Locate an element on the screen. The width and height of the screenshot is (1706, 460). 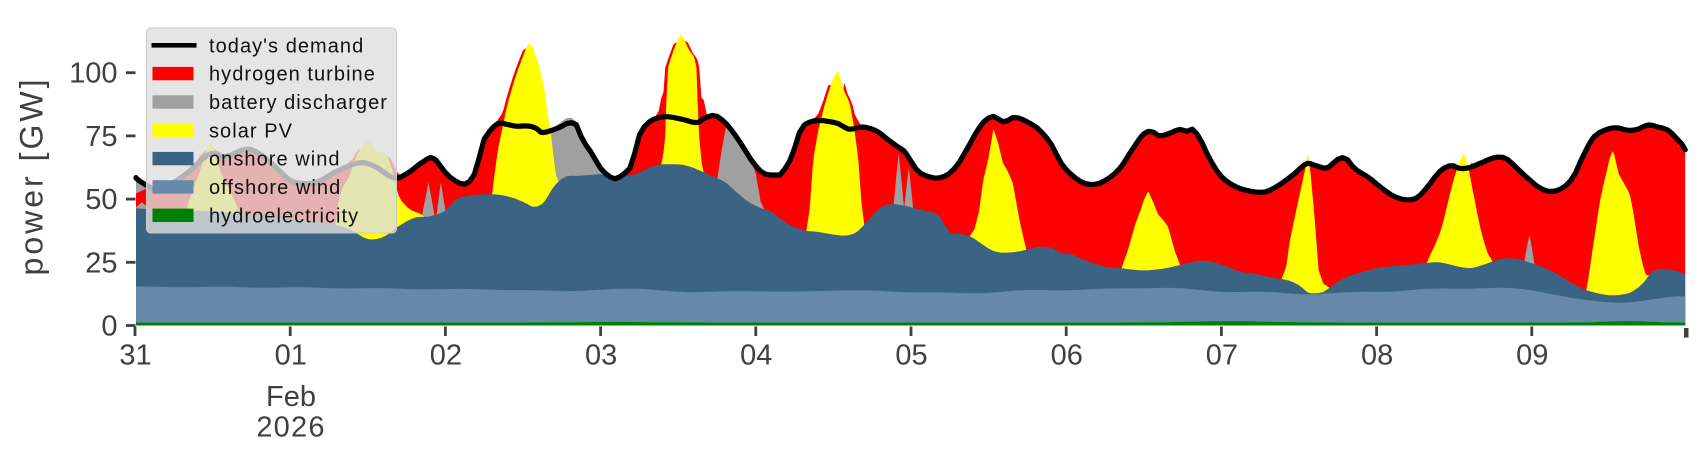
svg-text: 25 is located at coordinates (101, 263).